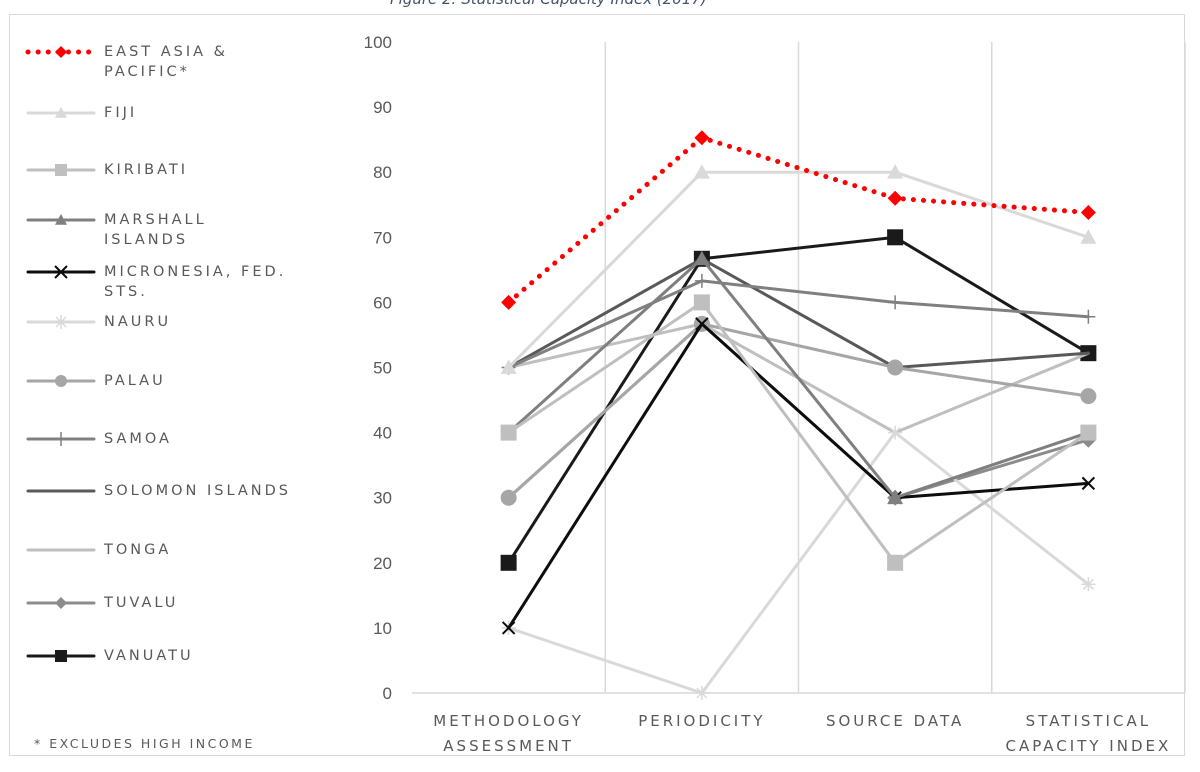 This screenshot has width=1200, height=772. What do you see at coordinates (182, 123) in the screenshot?
I see `legend-item: FIJI` at bounding box center [182, 123].